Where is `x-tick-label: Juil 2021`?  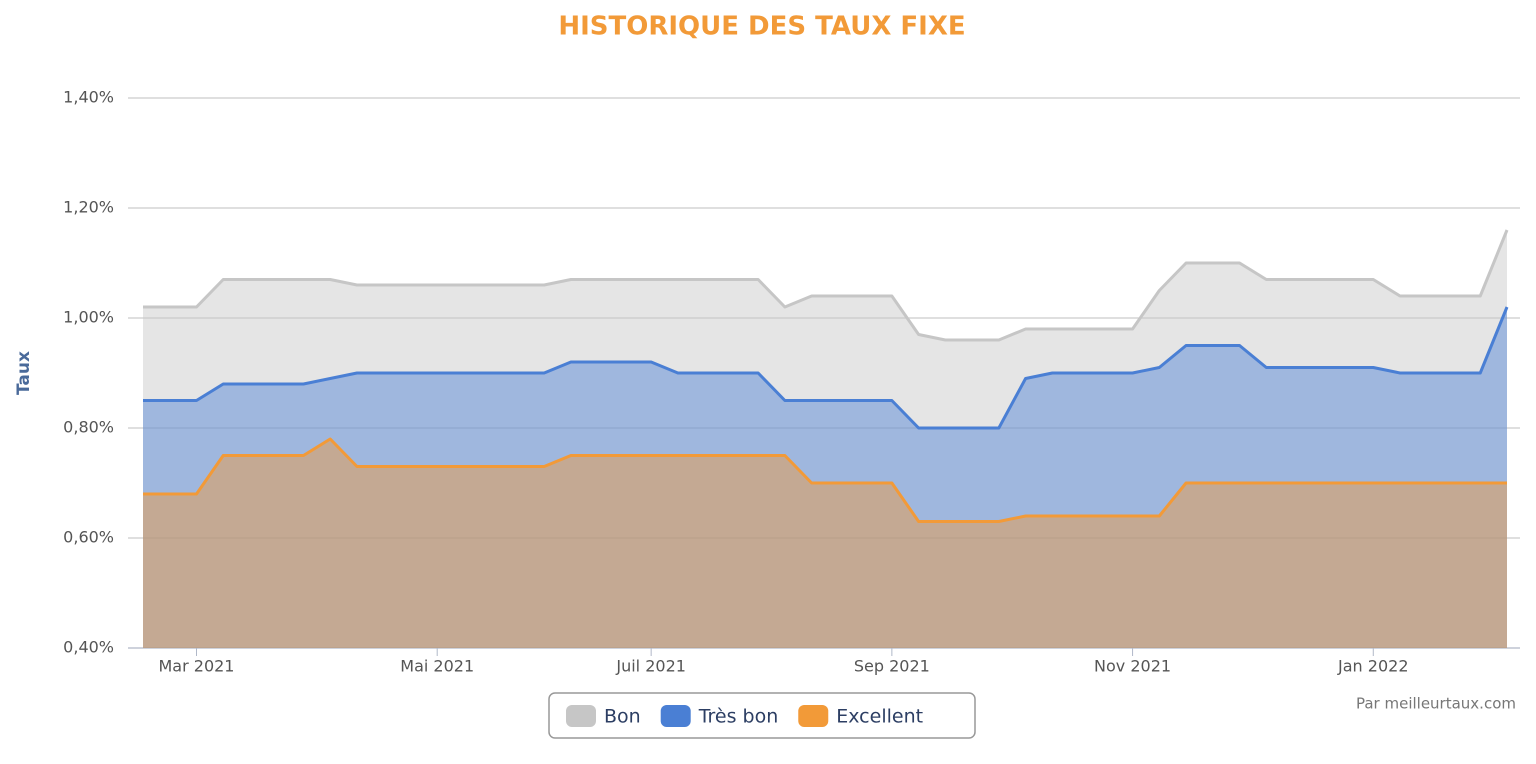
x-tick-label: Juil 2021 is located at coordinates (650, 666).